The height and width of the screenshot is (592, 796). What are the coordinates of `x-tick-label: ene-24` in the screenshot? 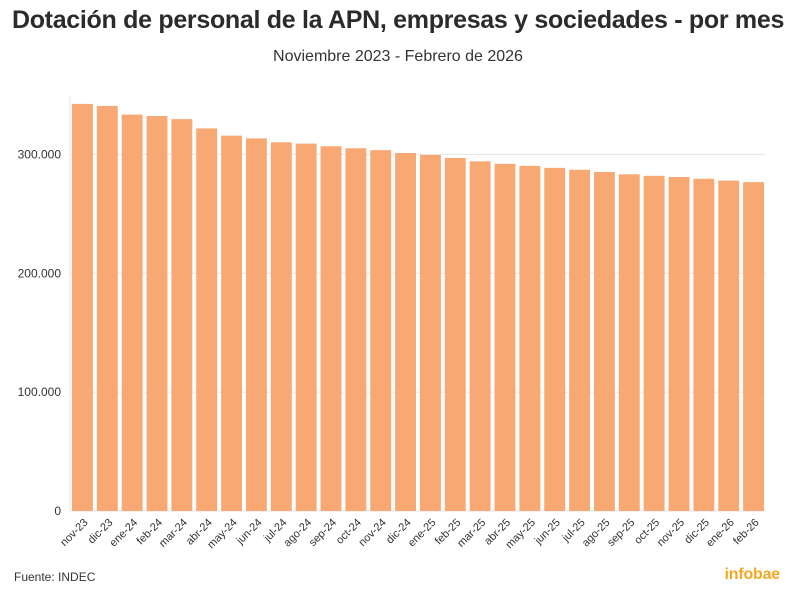 It's located at (124, 533).